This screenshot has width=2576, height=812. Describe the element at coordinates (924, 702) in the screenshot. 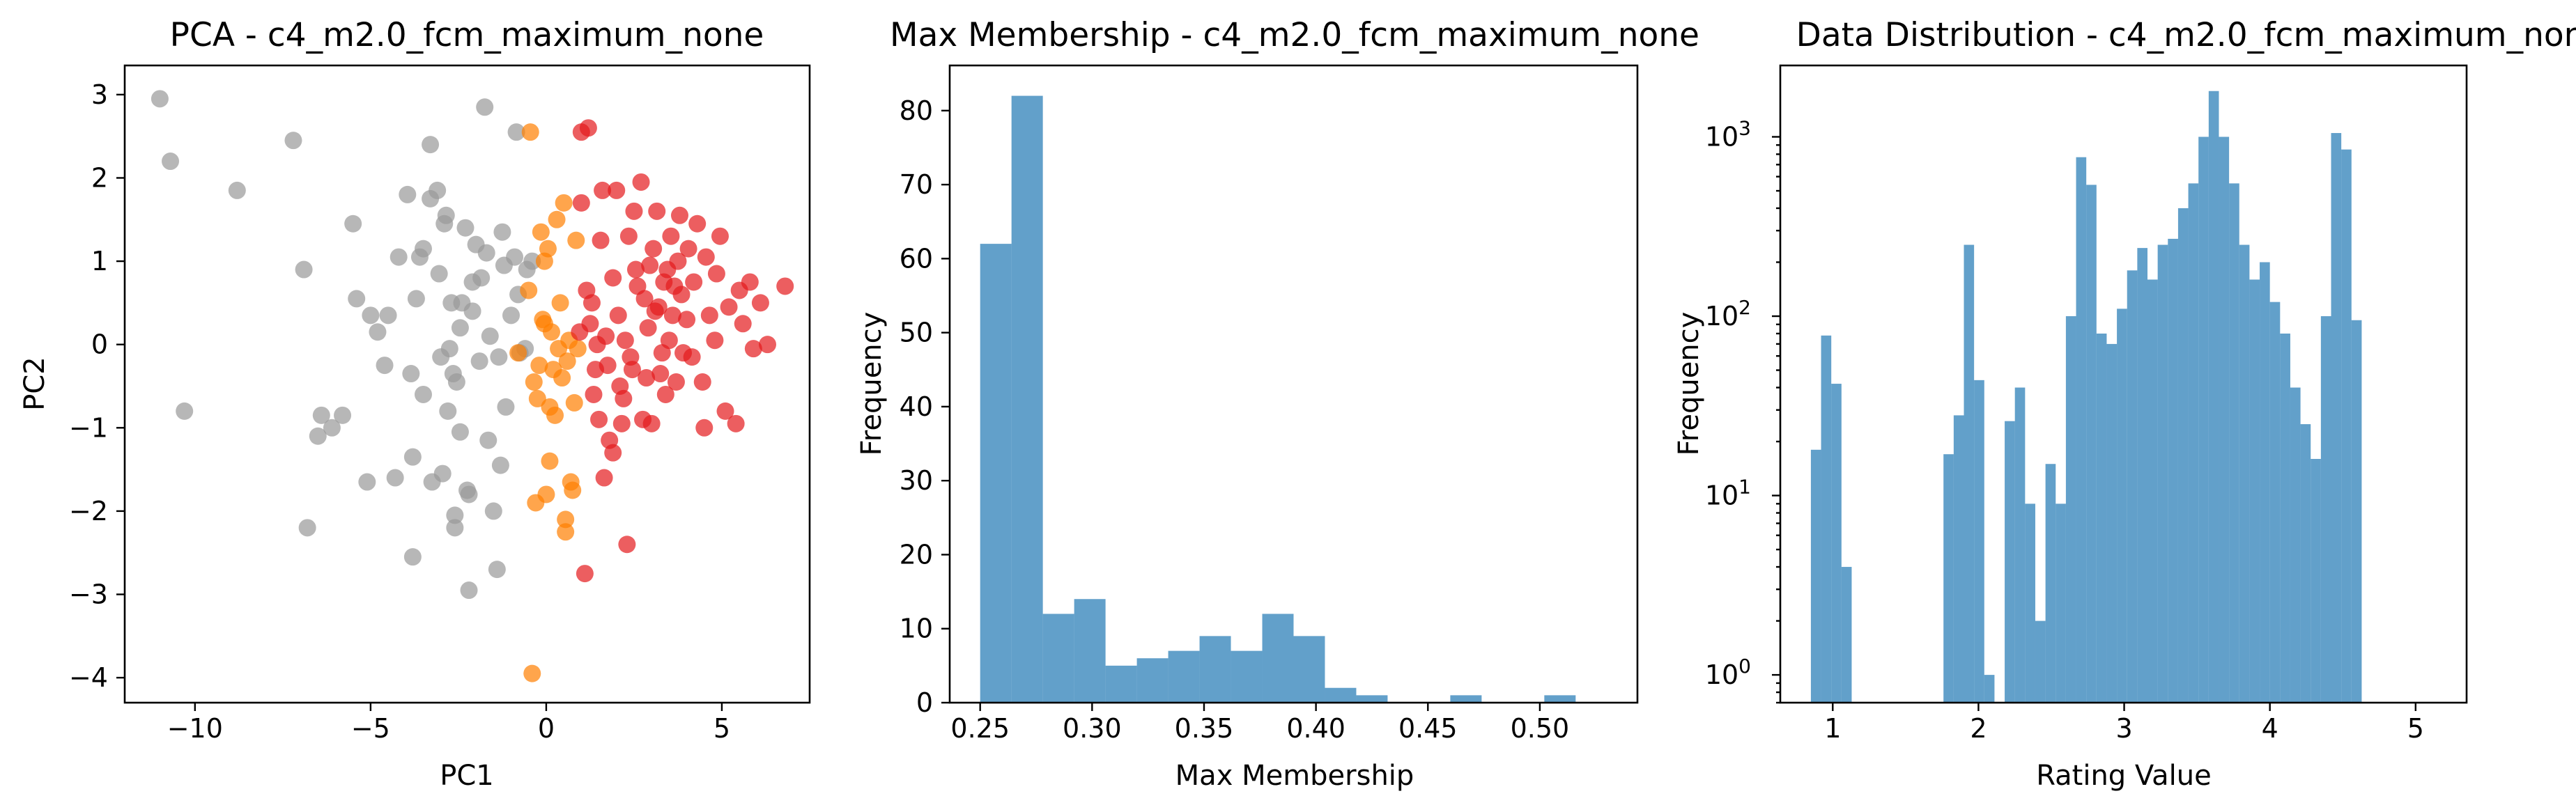

I see `membership-y-tick-label: 0` at that location.